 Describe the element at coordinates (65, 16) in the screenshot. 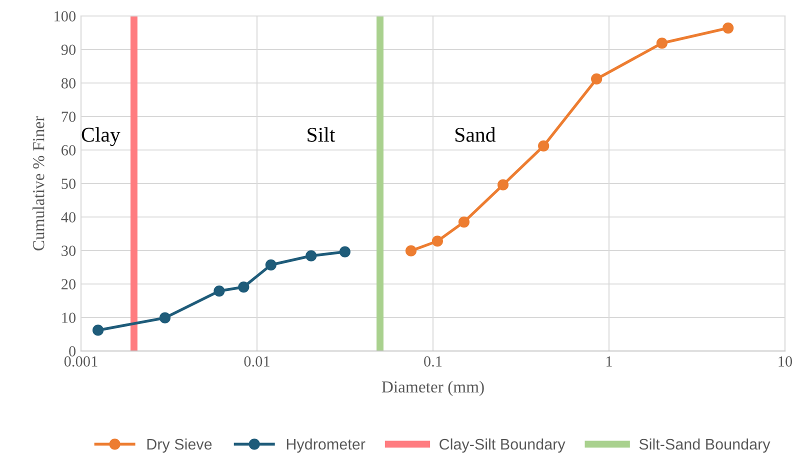

I see `y-tick-label: 100` at that location.